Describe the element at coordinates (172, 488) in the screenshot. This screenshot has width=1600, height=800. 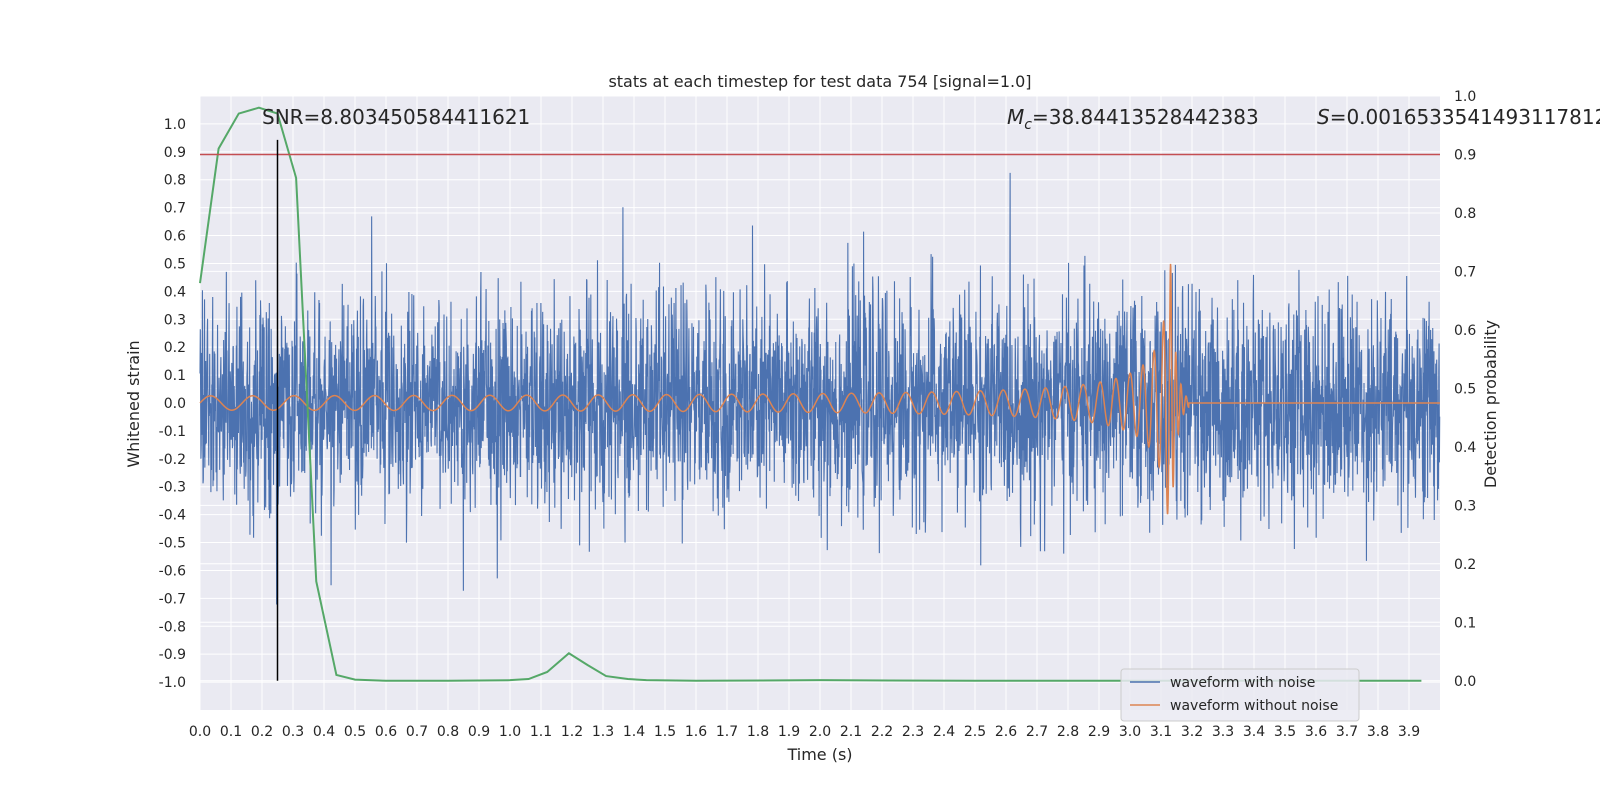
I see `y-tick-label: -0.3` at that location.